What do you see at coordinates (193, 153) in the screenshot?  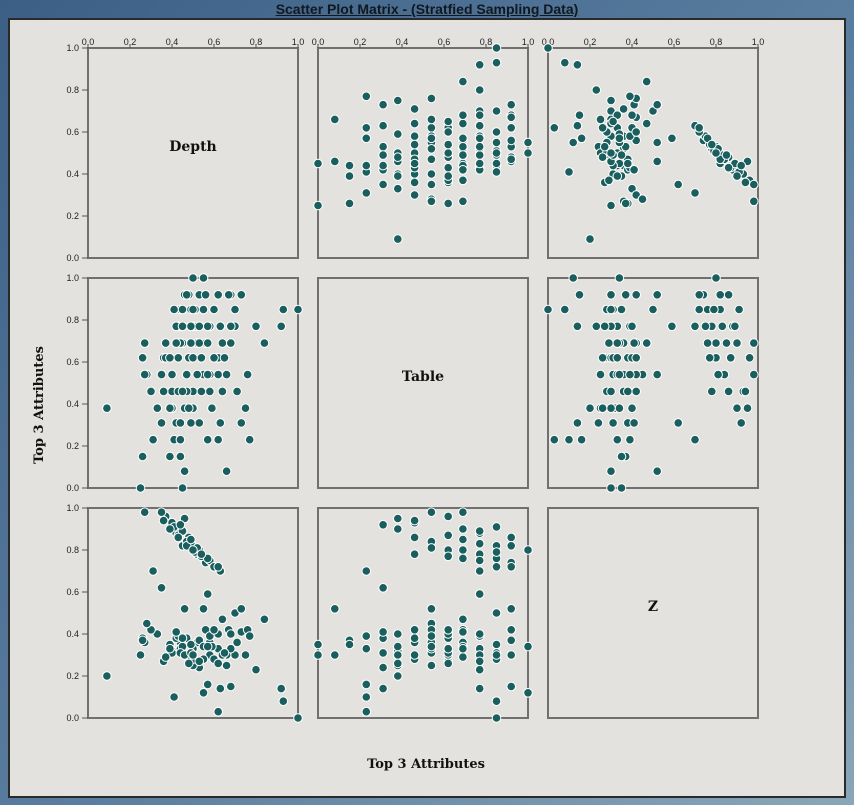 I see `cell-frame-depth-depth` at bounding box center [193, 153].